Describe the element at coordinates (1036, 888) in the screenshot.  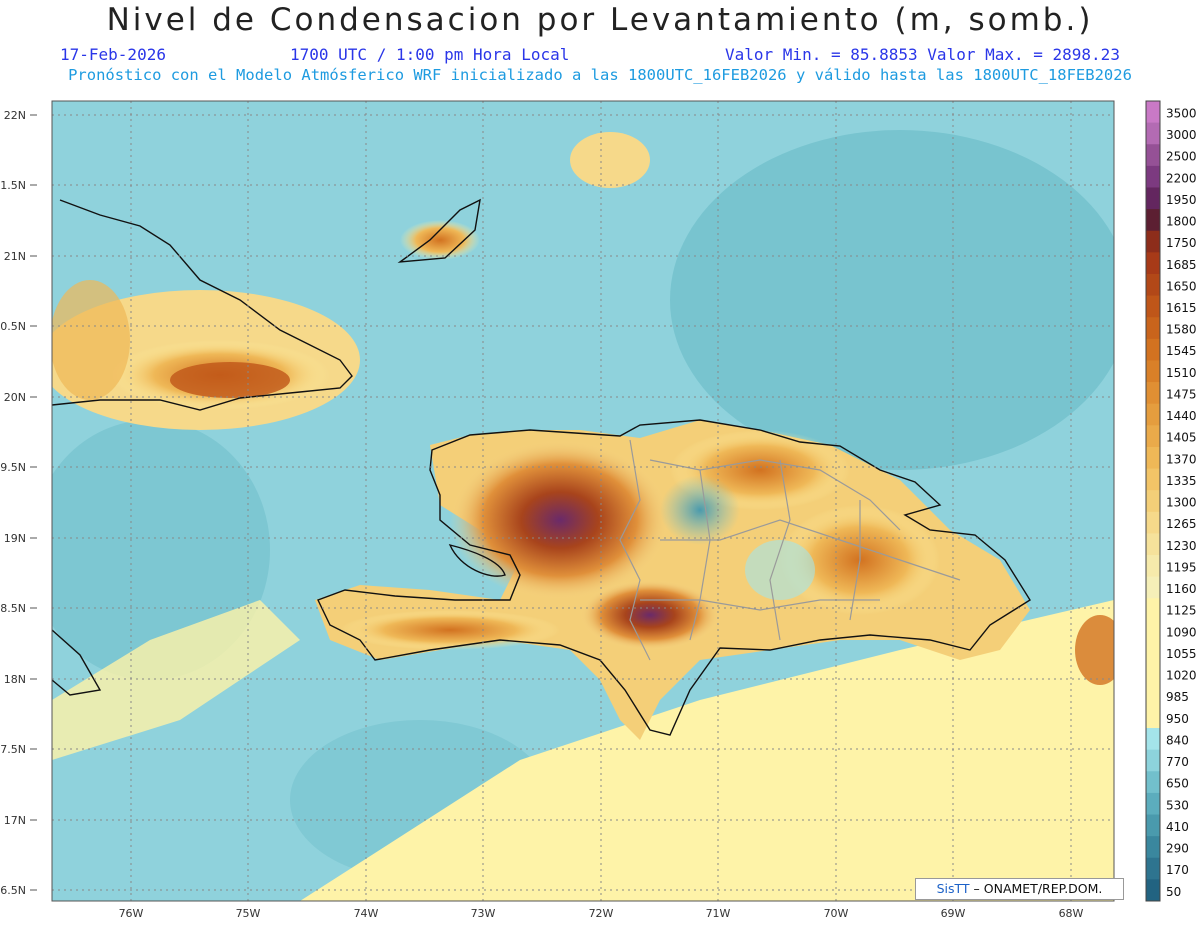
I see `credit-org: – ONAMET/REP.DOM.` at that location.